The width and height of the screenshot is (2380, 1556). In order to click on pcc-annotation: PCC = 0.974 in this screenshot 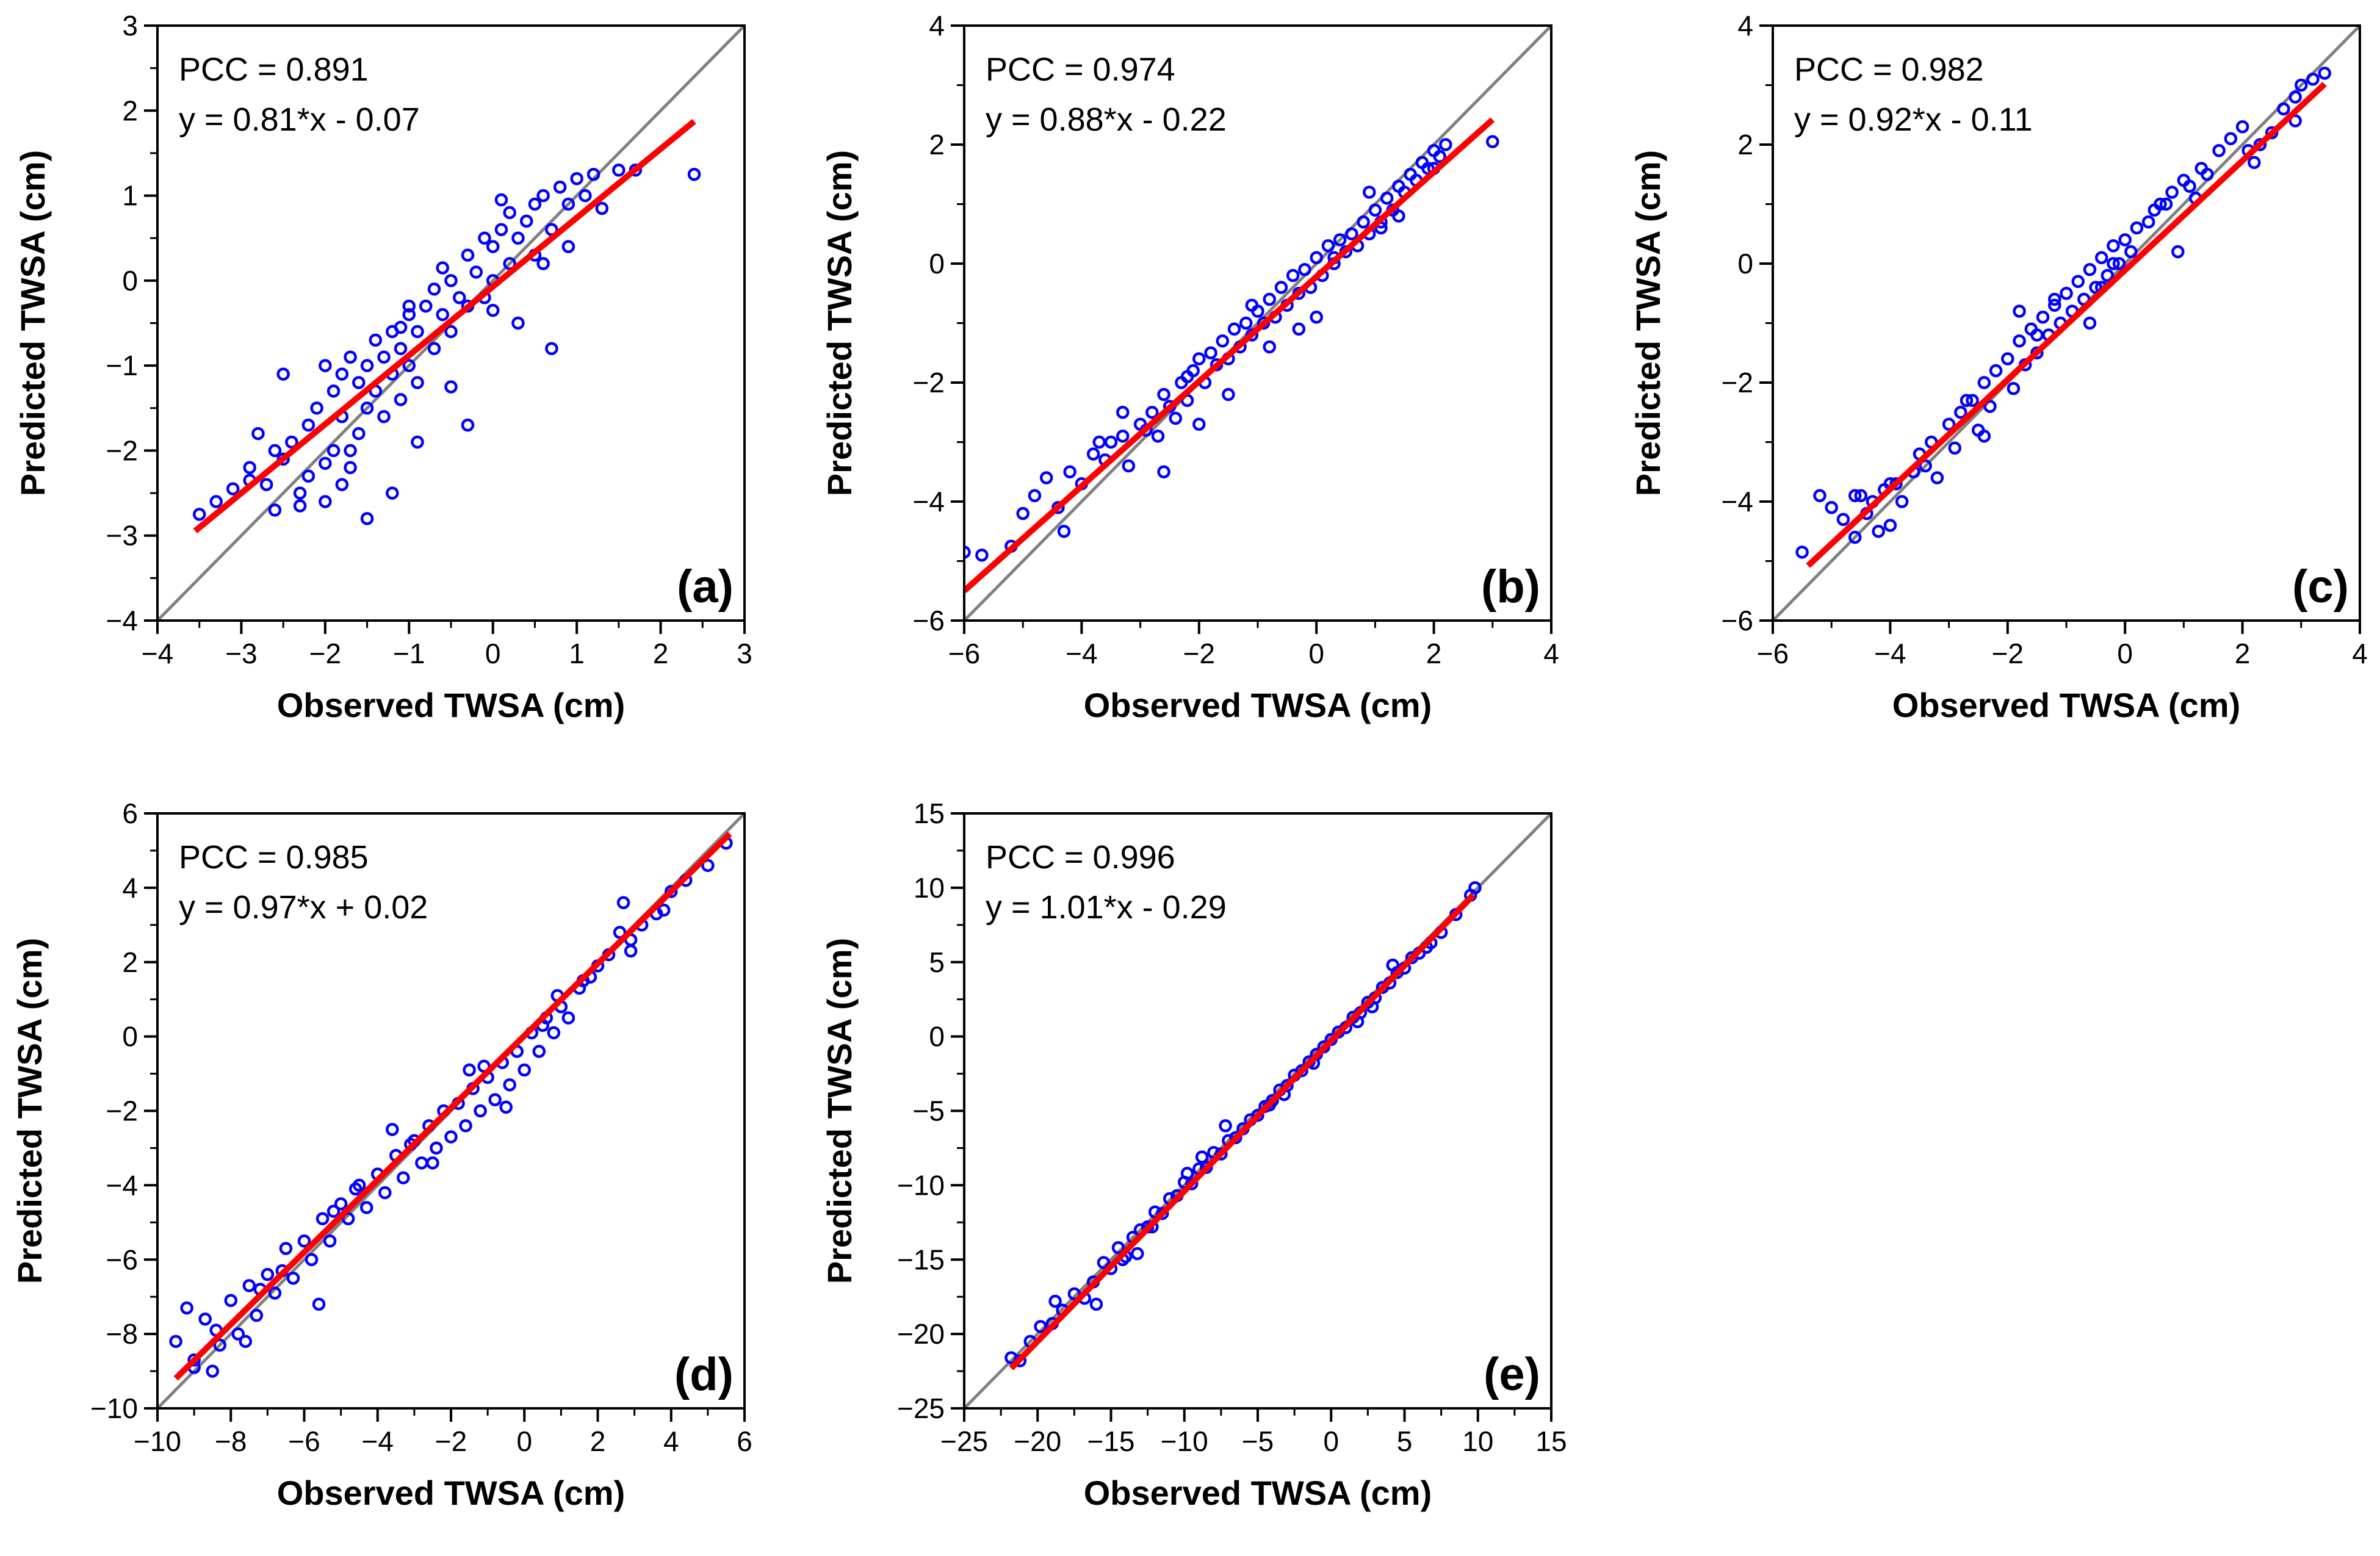, I will do `click(1080, 70)`.